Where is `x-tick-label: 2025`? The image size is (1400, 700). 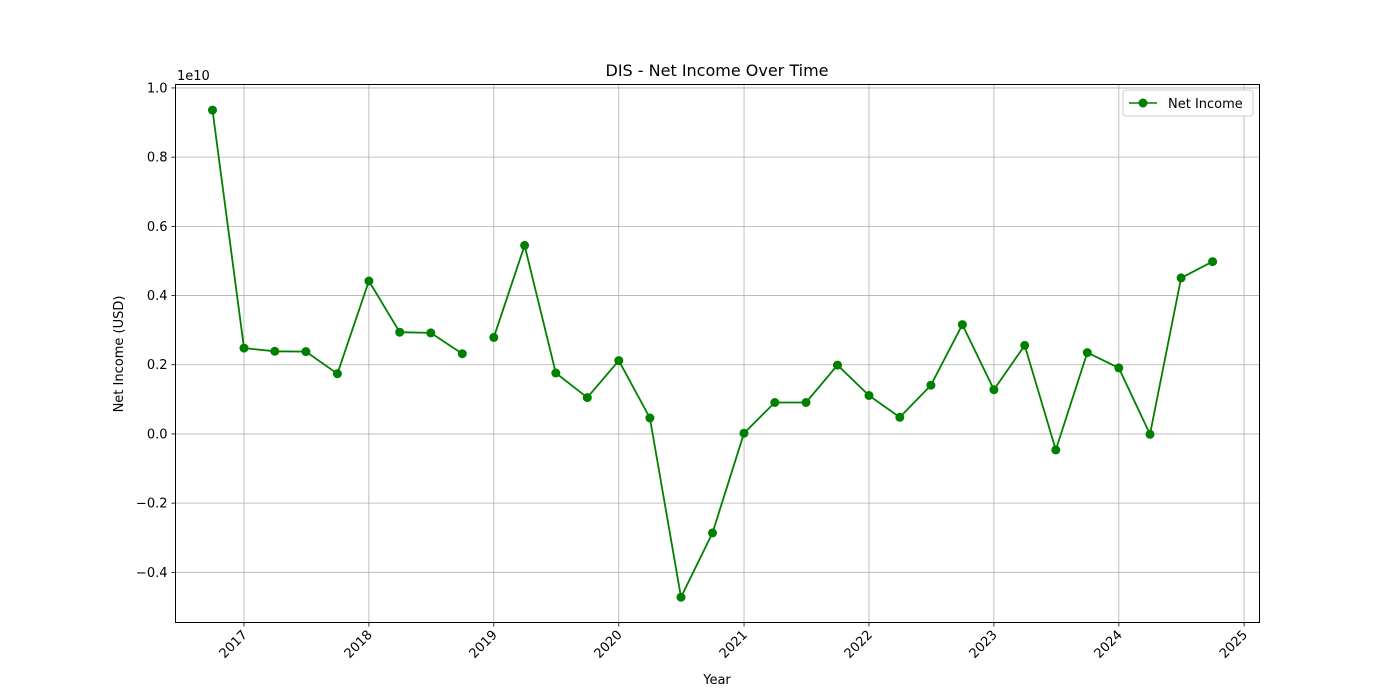 x-tick-label: 2025 is located at coordinates (1234, 645).